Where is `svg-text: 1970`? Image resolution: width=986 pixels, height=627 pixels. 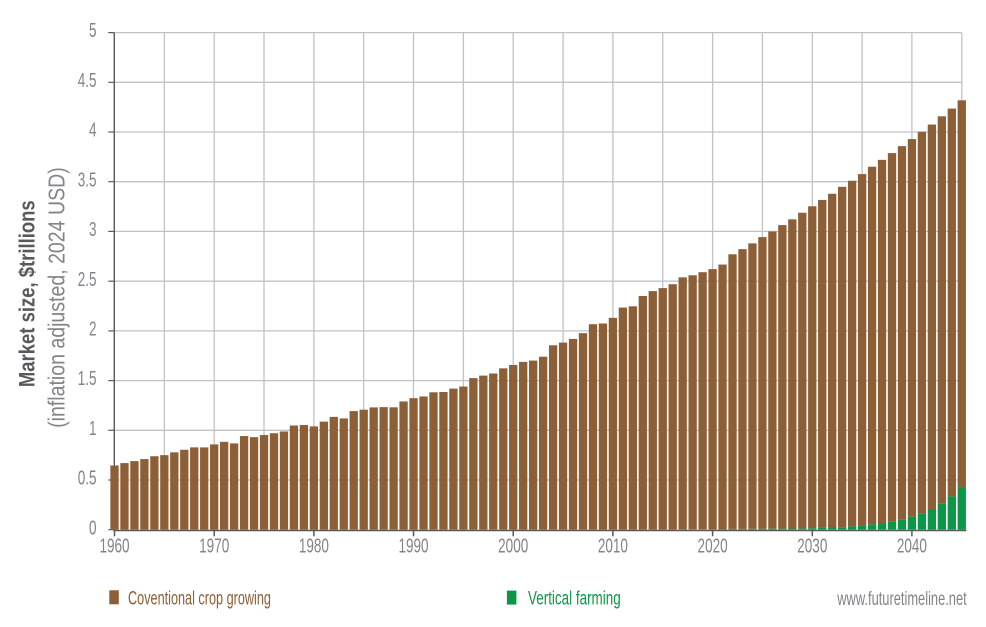 svg-text: 1970 is located at coordinates (214, 546).